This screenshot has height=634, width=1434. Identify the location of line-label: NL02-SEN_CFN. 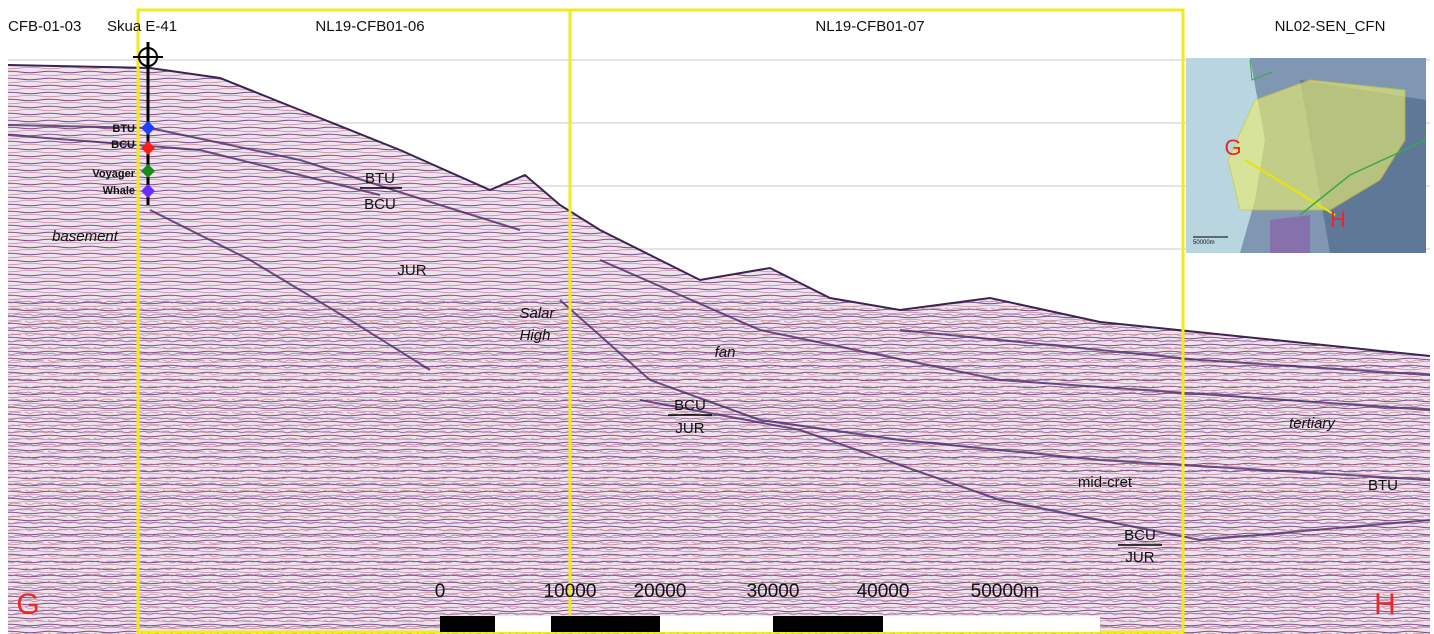
(1330, 26).